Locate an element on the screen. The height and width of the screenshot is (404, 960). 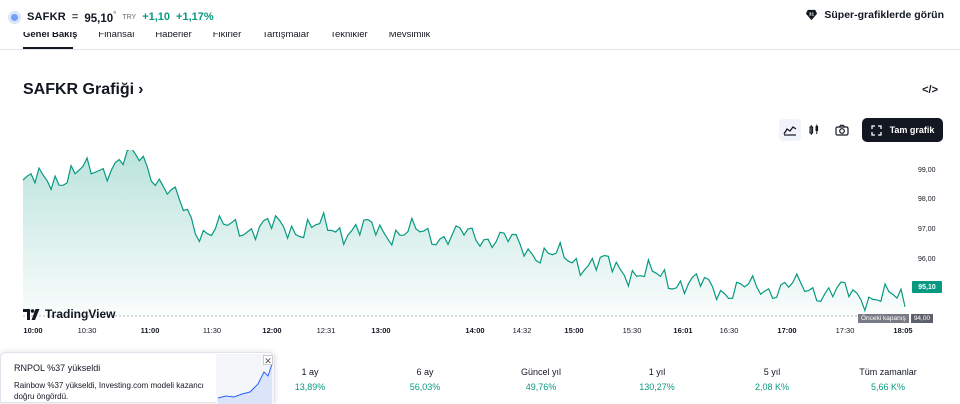
full-chart-label: Tam grafik is located at coordinates (912, 130).